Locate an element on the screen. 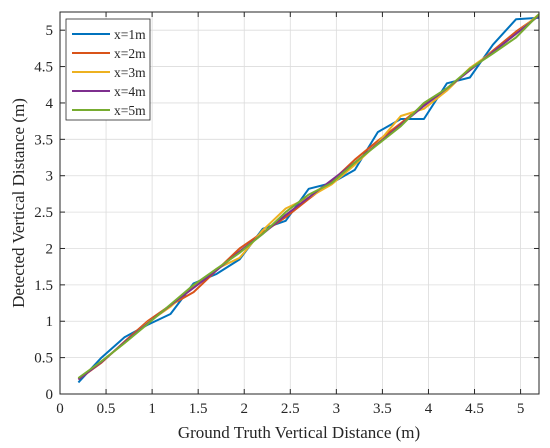 The width and height of the screenshot is (550, 448). x-tick-label: 2.5 is located at coordinates (290, 409).